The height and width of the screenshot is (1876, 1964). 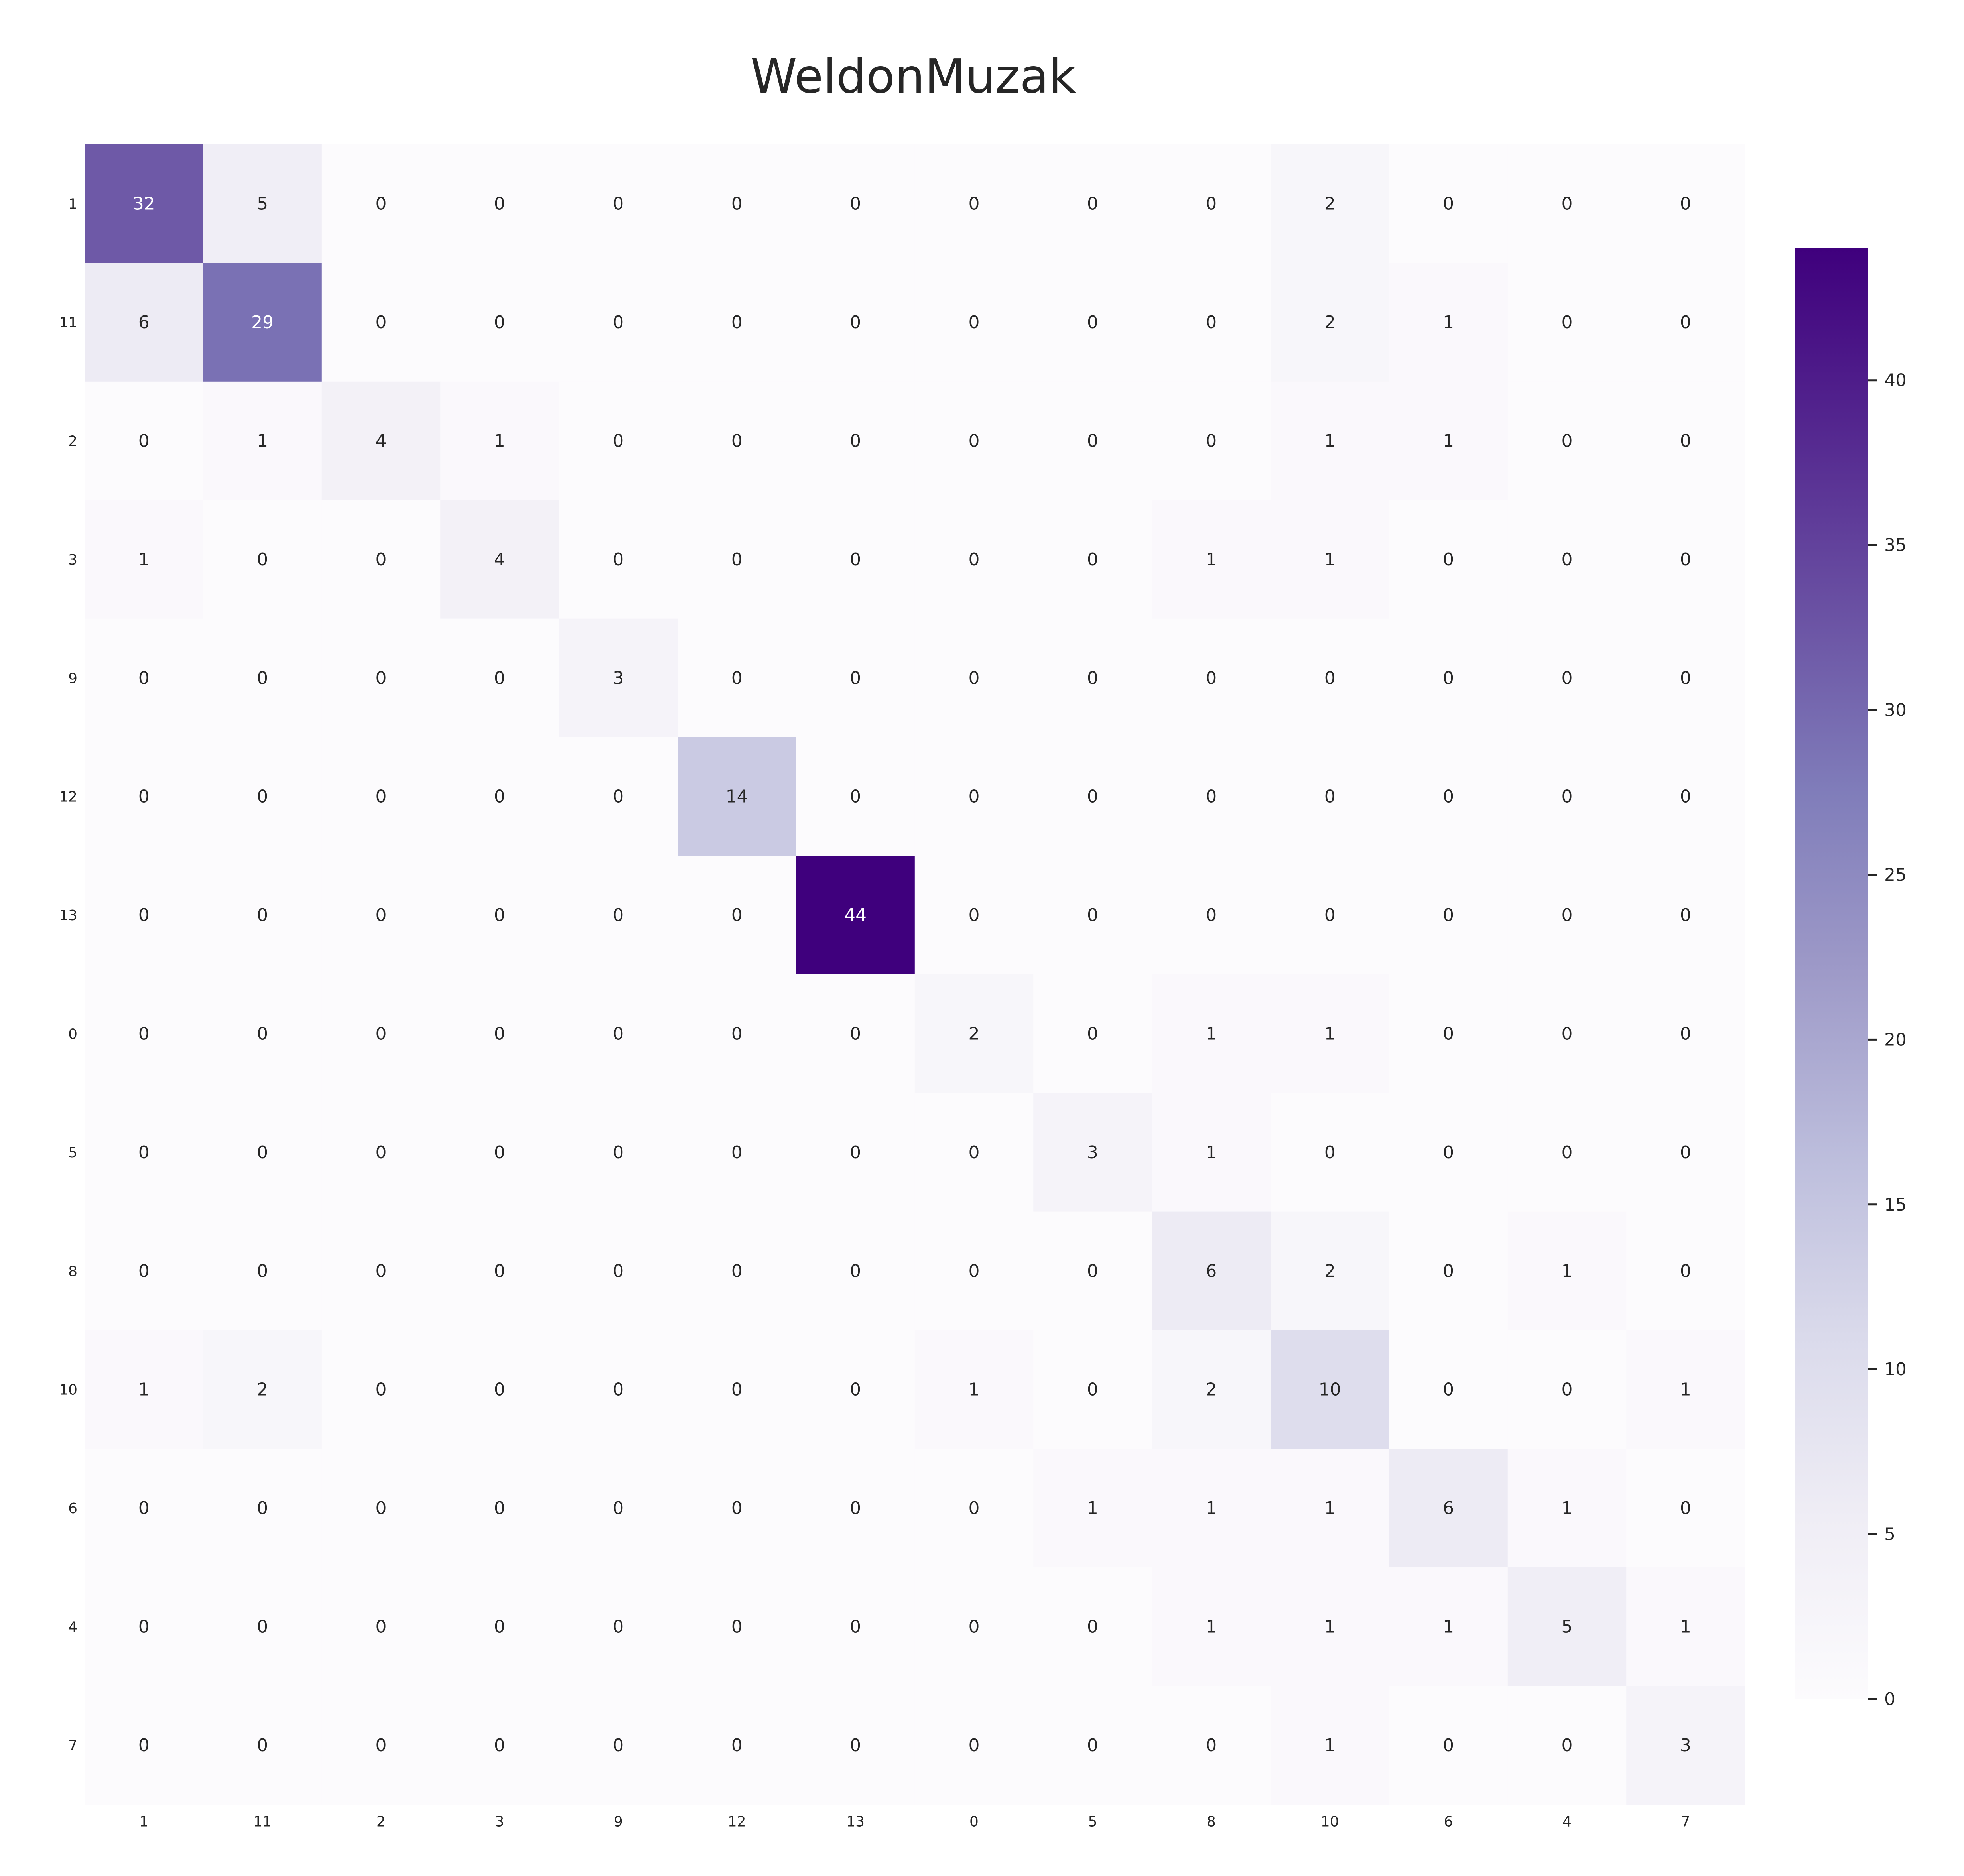 I want to click on cell-r8-c2, so click(x=381, y=1152).